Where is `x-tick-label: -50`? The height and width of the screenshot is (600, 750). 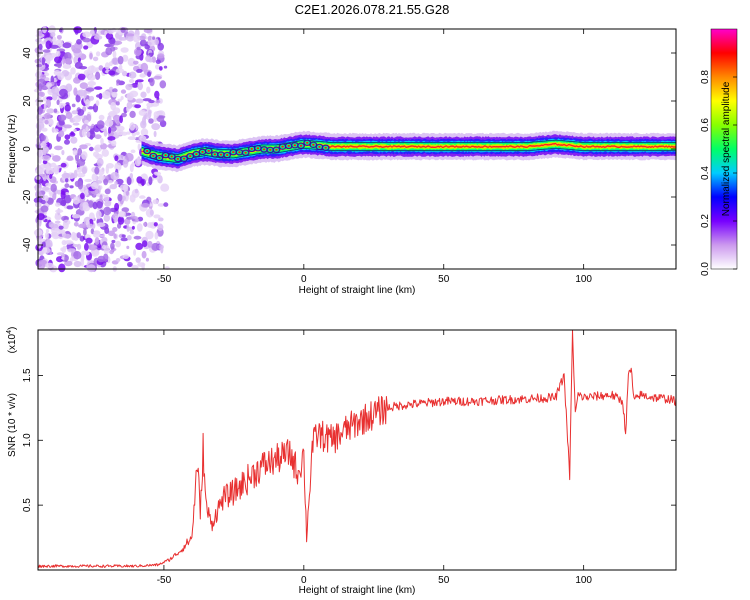 x-tick-label: -50 is located at coordinates (164, 279).